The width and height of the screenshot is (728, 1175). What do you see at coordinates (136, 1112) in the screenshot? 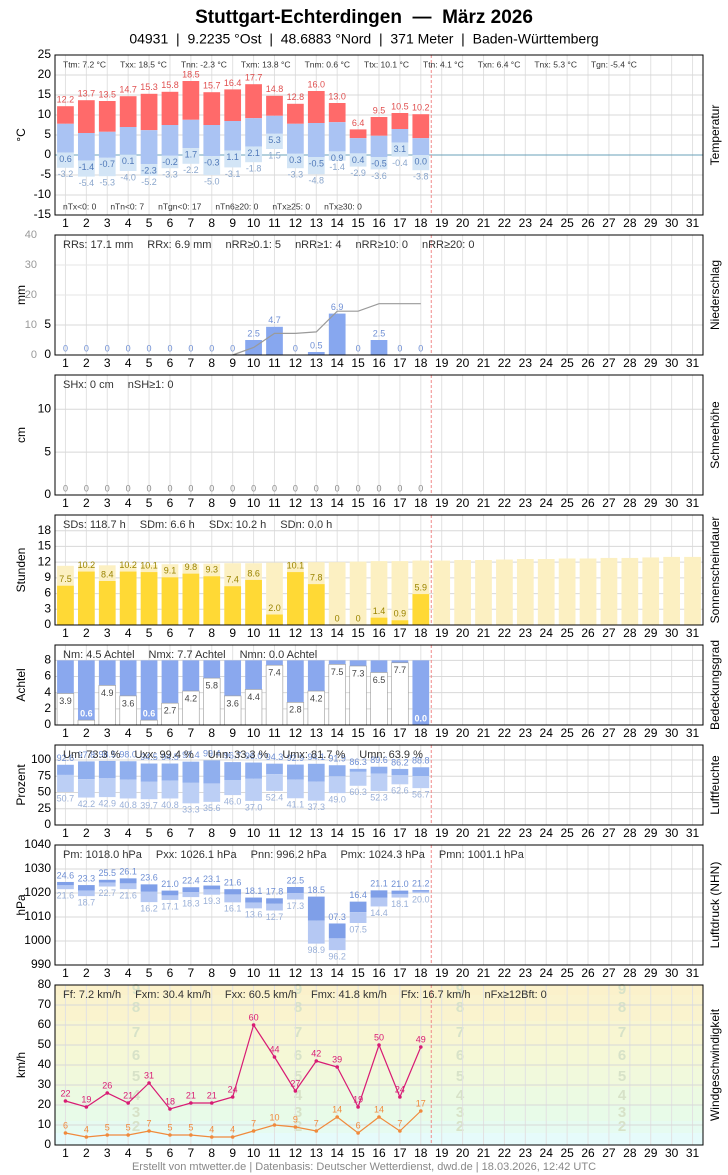
I see `beaufort-label: 3` at bounding box center [136, 1112].